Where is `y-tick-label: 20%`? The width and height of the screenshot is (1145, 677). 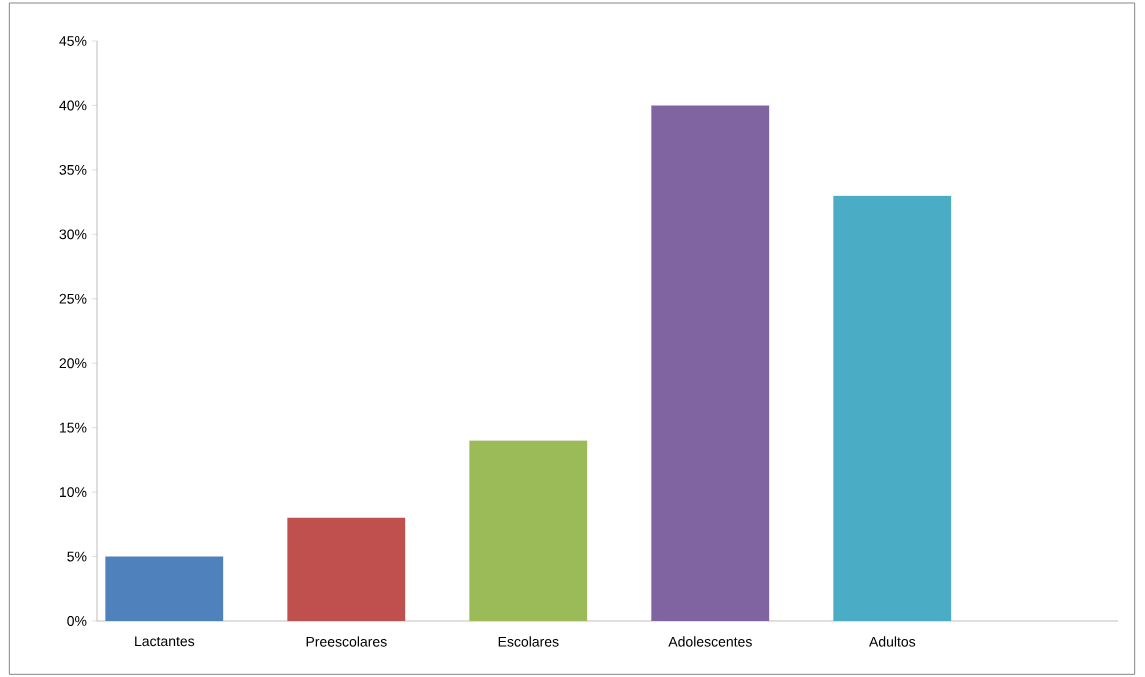 y-tick-label: 20% is located at coordinates (73, 363).